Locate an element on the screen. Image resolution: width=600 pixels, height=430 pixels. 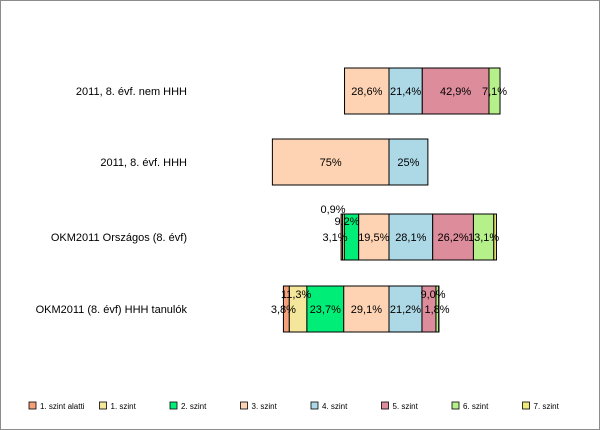
bar-segment-2-szint is located at coordinates (325, 309).